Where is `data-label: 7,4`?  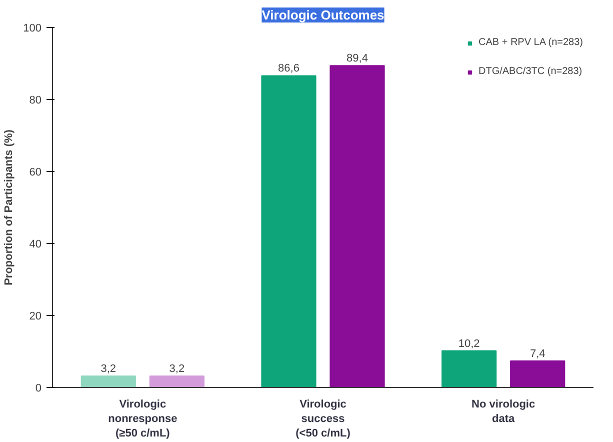
data-label: 7,4 is located at coordinates (538, 354).